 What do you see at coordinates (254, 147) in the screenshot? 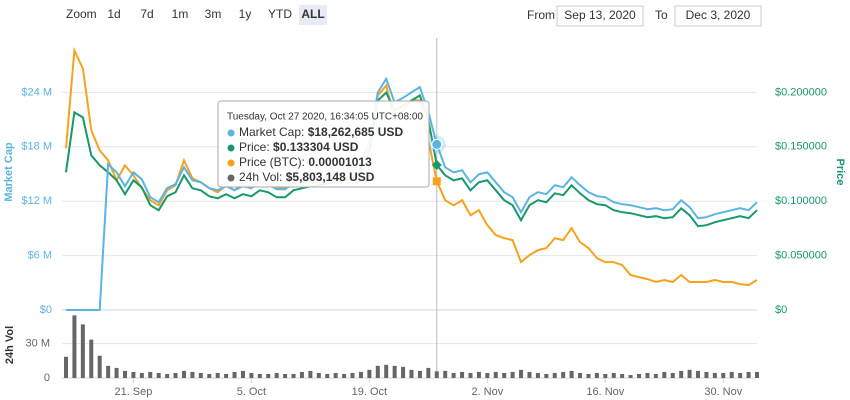
I see `tooltip-label: Price:` at bounding box center [254, 147].